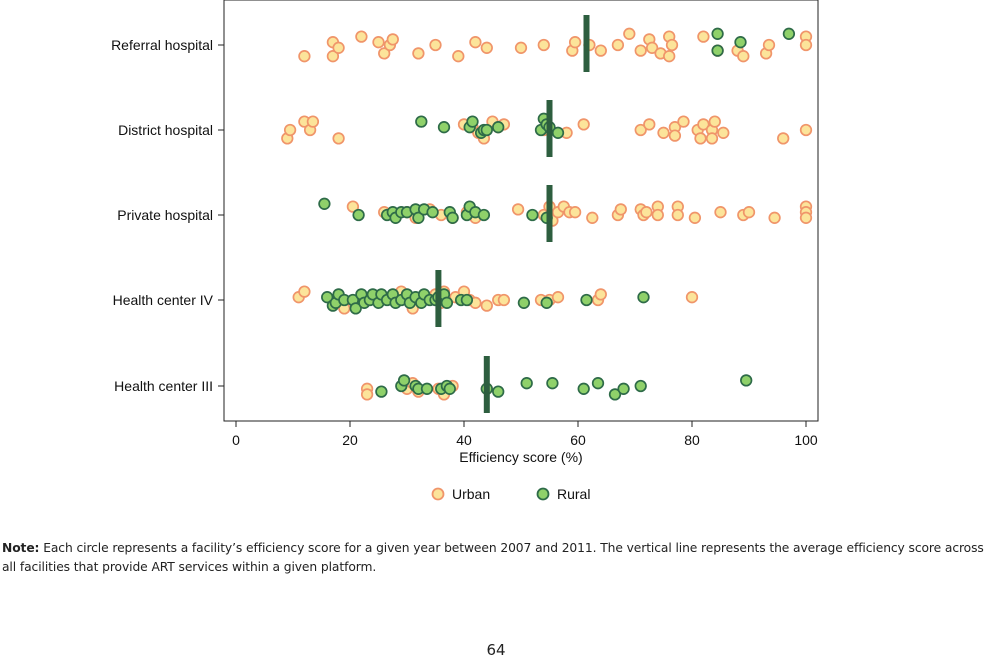 This screenshot has height=660, width=992. Describe the element at coordinates (162, 45) in the screenshot. I see `y-tick-label-referral-hospital: Referral hospital` at that location.